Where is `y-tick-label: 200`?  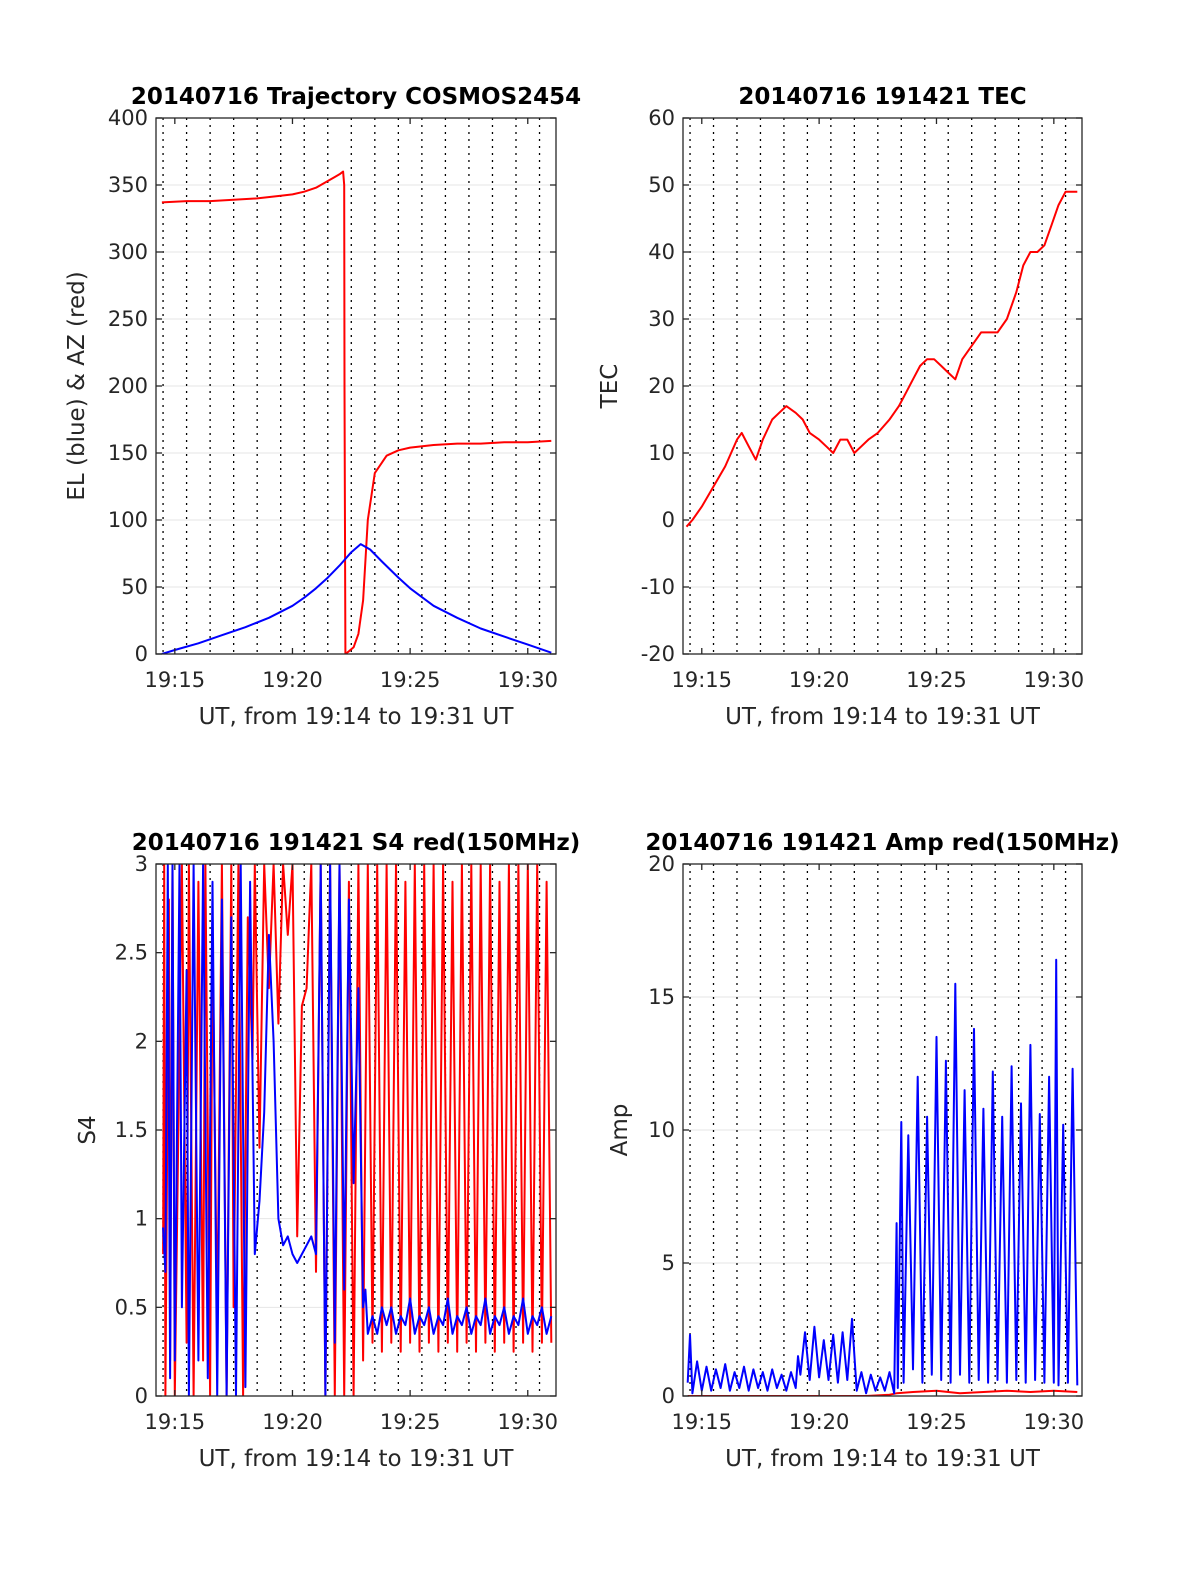
y-tick-label: 200 is located at coordinates (128, 386).